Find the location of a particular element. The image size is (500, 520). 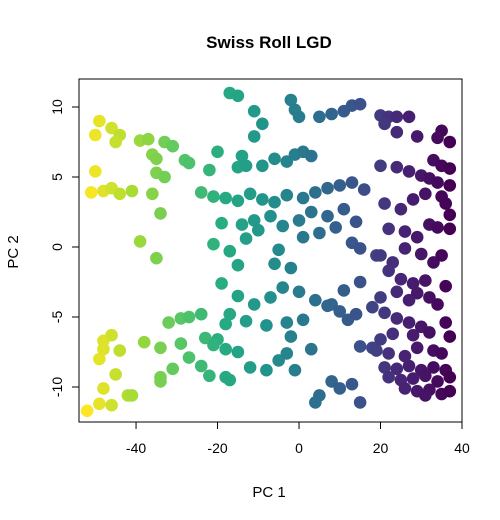

x-tick-label: 20 is located at coordinates (381, 448).